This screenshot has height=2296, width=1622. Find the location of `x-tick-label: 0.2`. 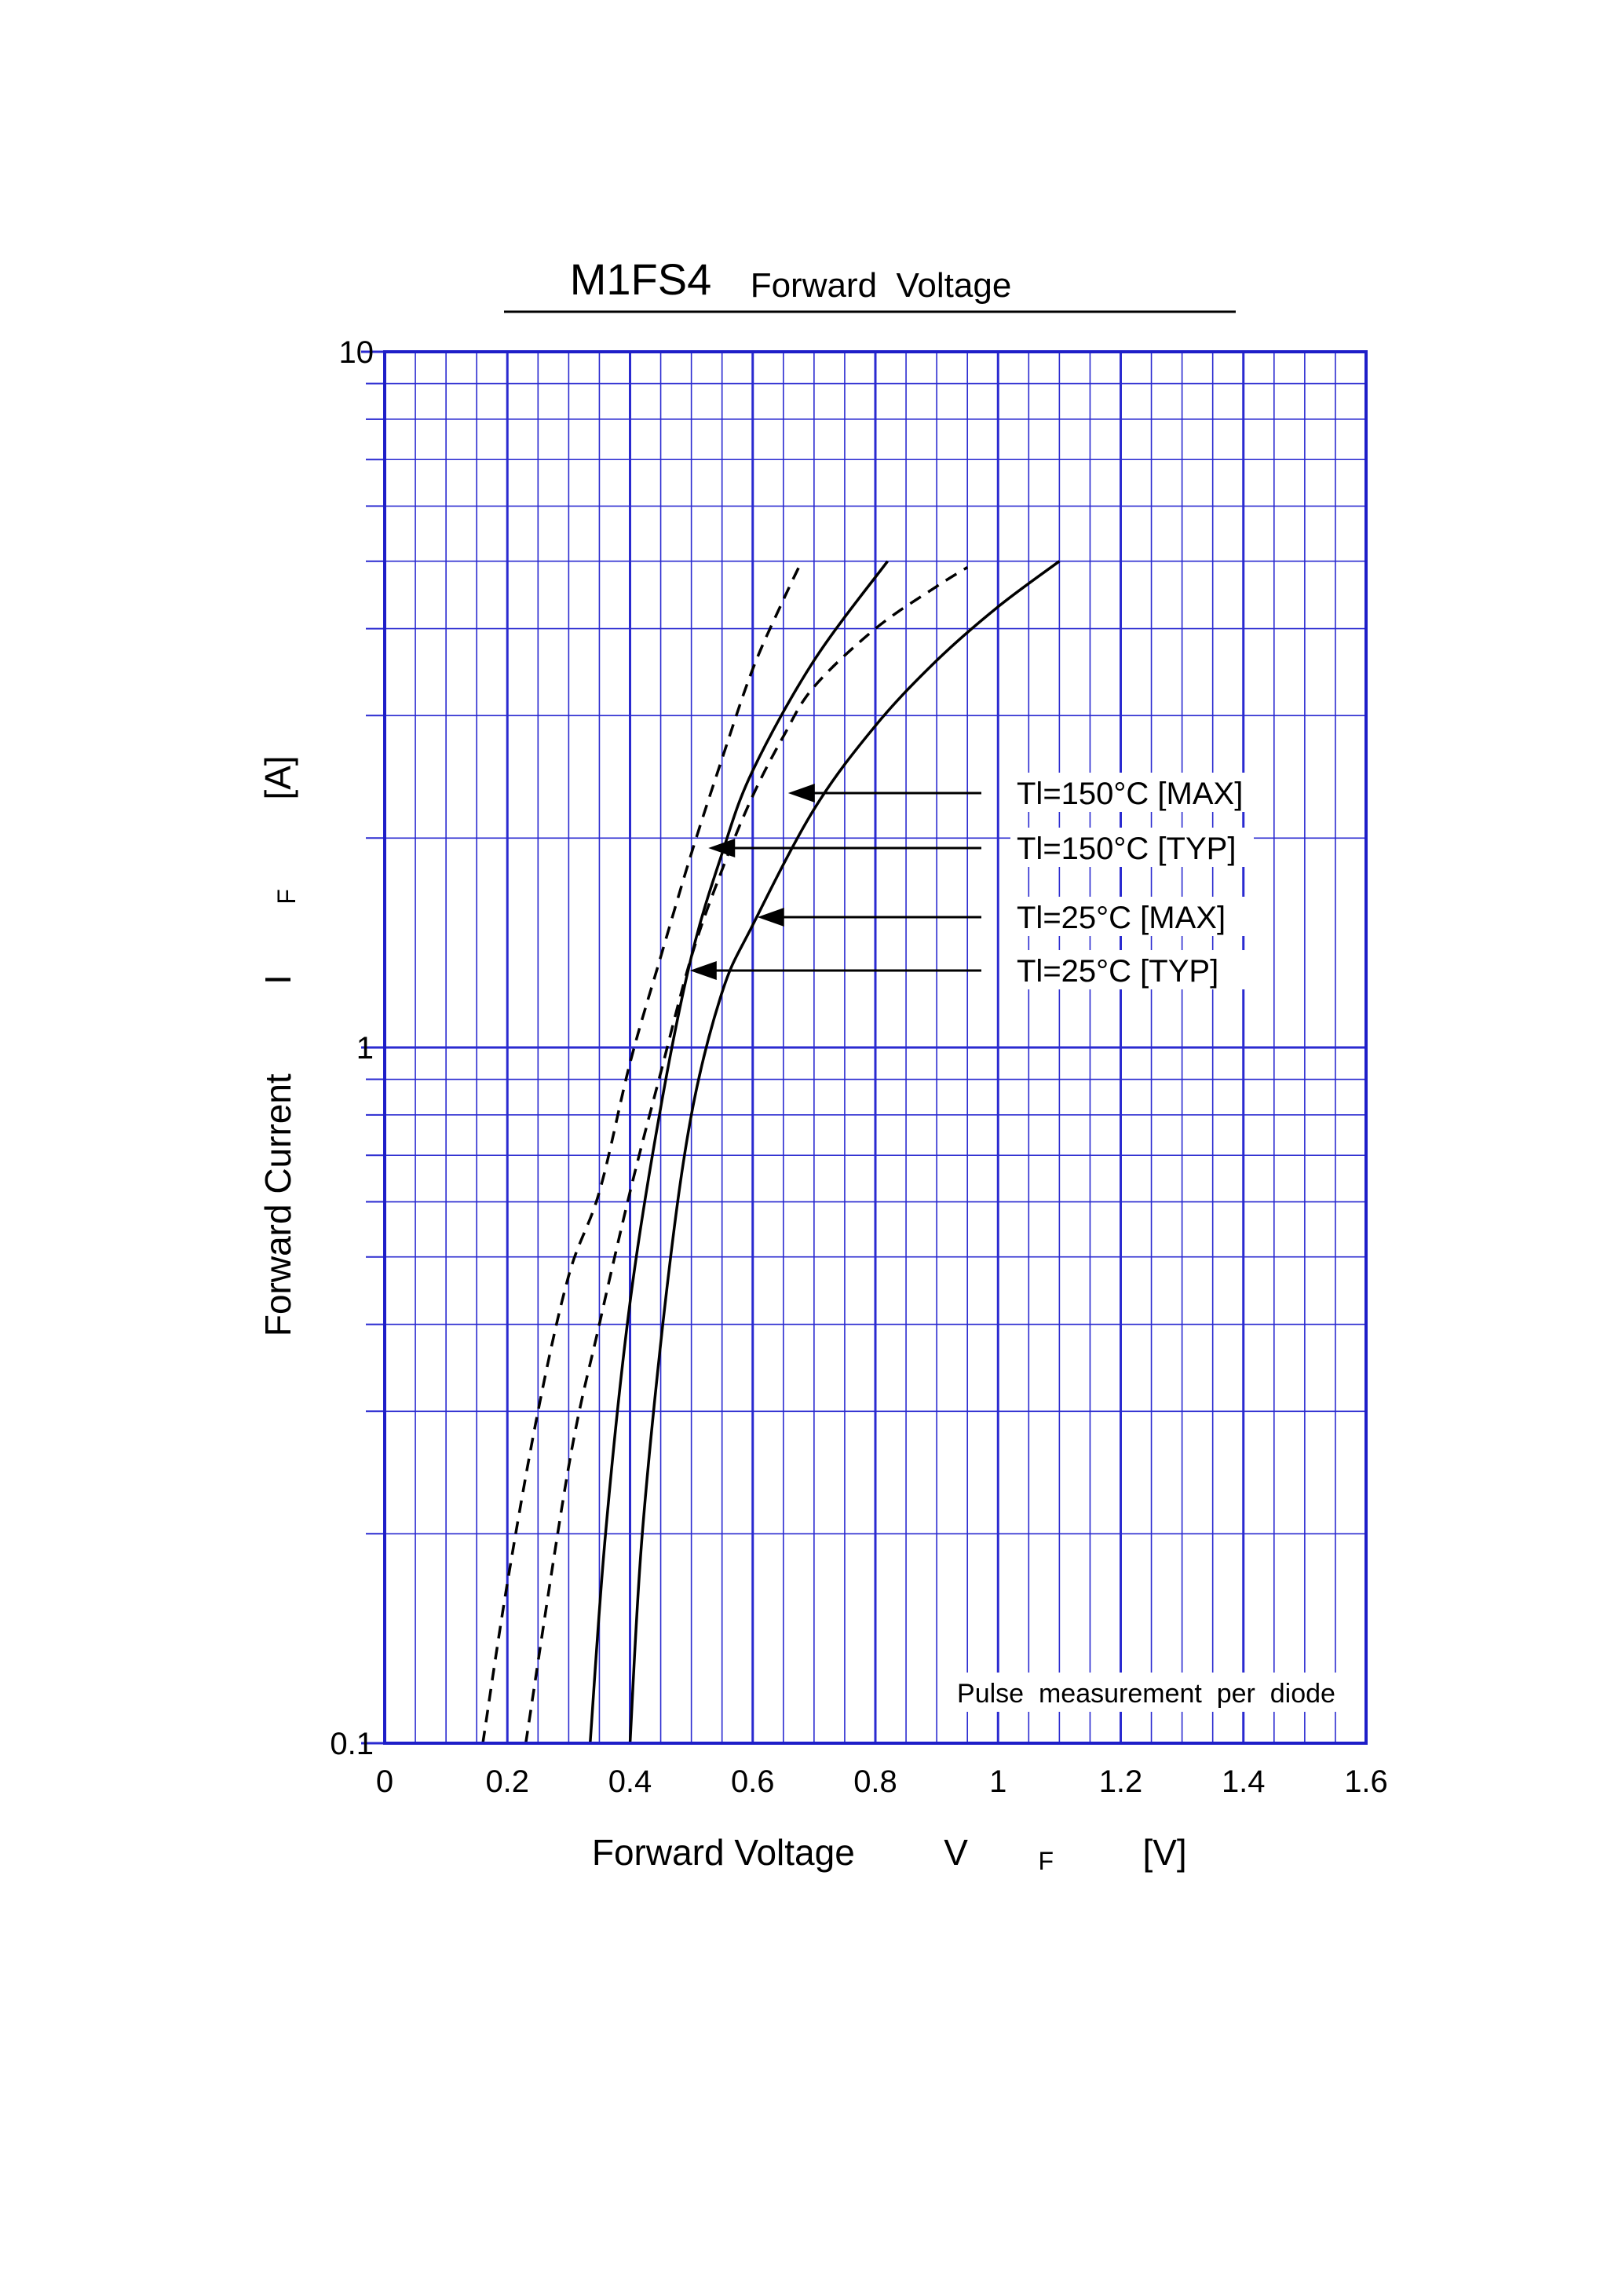

x-tick-label: 0.2 is located at coordinates (507, 1781).